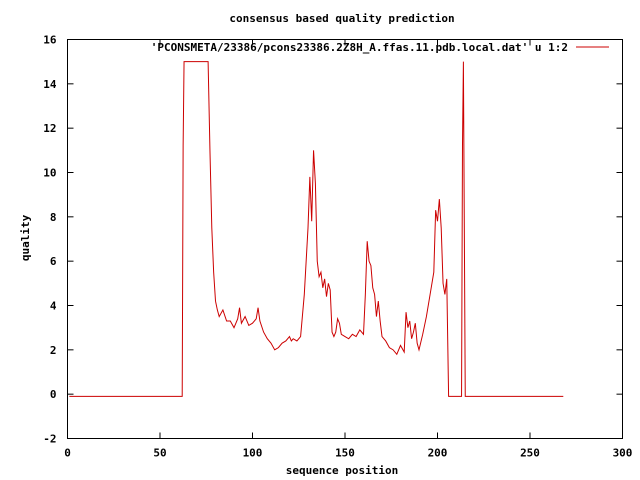 The height and width of the screenshot is (480, 640). I want to click on x-tick-label: 100, so click(253, 453).